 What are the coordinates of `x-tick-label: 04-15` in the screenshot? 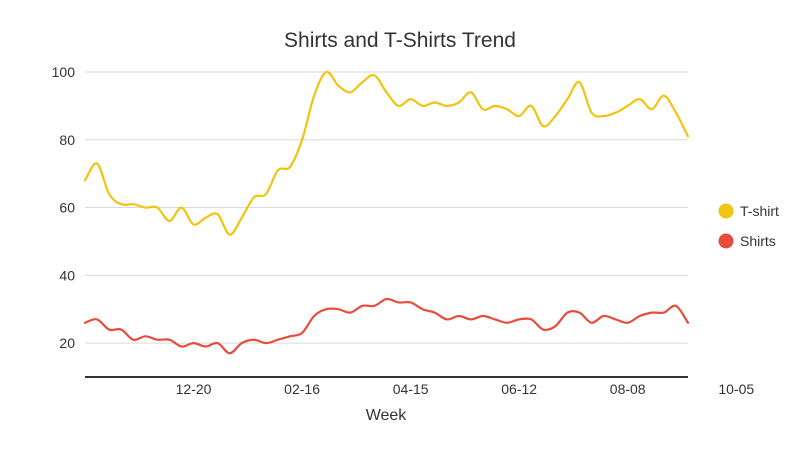 It's located at (411, 389).